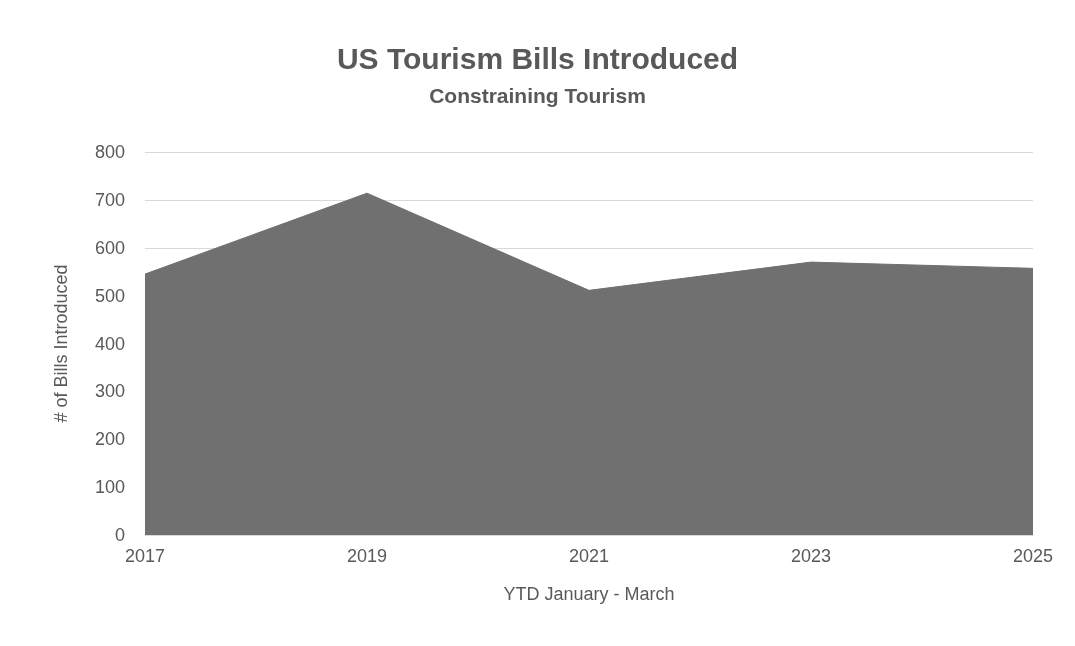 This screenshot has height=646, width=1075. What do you see at coordinates (109, 199) in the screenshot?
I see `y-tick-label: 700` at bounding box center [109, 199].